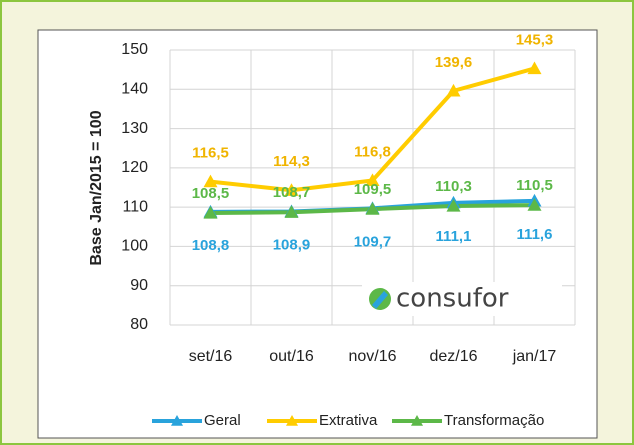 The height and width of the screenshot is (445, 634). I want to click on data-label: 109,7, so click(373, 241).